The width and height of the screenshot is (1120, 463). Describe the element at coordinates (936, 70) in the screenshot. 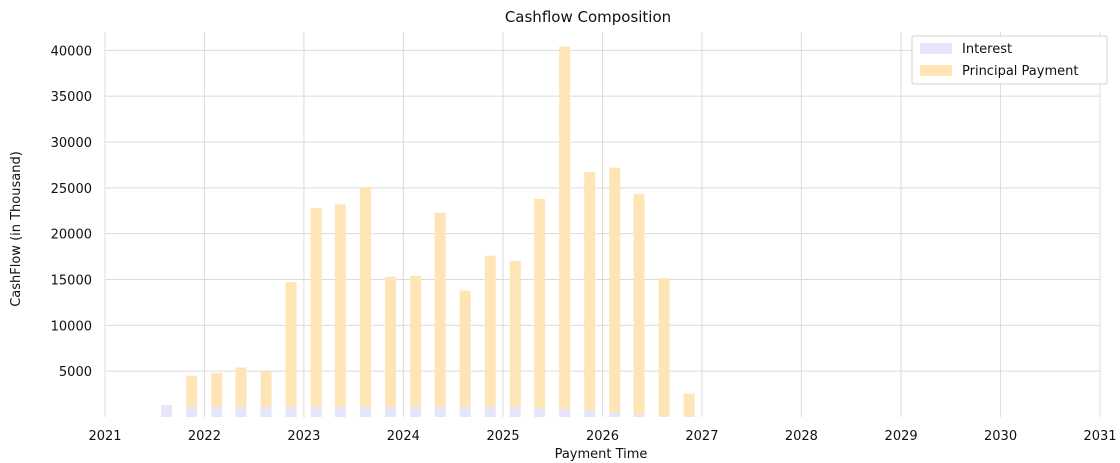

I see `legend-swatch-principal` at that location.